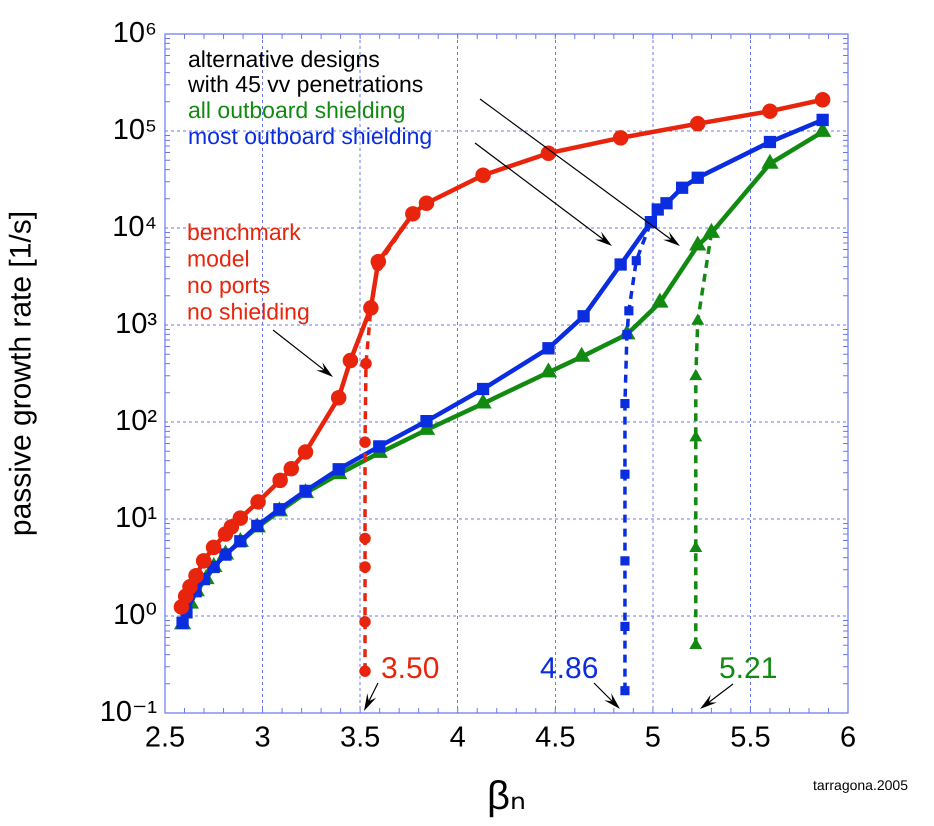 This screenshot has width=934, height=826. What do you see at coordinates (410, 668) in the screenshot?
I see `annotation: 3.50` at bounding box center [410, 668].